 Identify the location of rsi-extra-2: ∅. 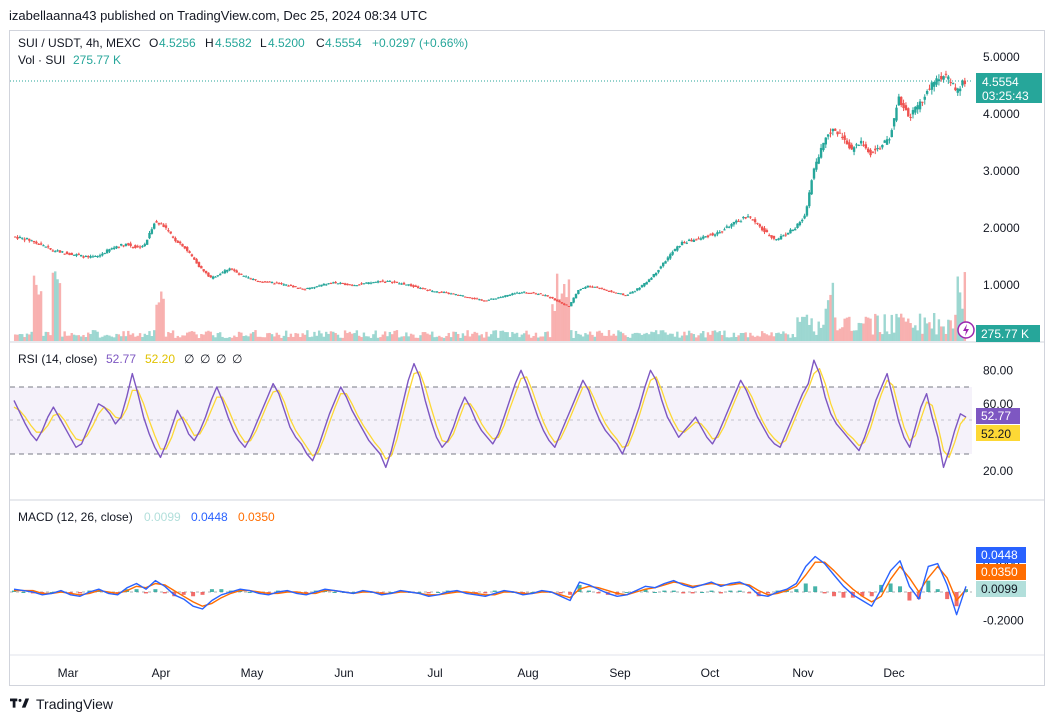
(205, 359).